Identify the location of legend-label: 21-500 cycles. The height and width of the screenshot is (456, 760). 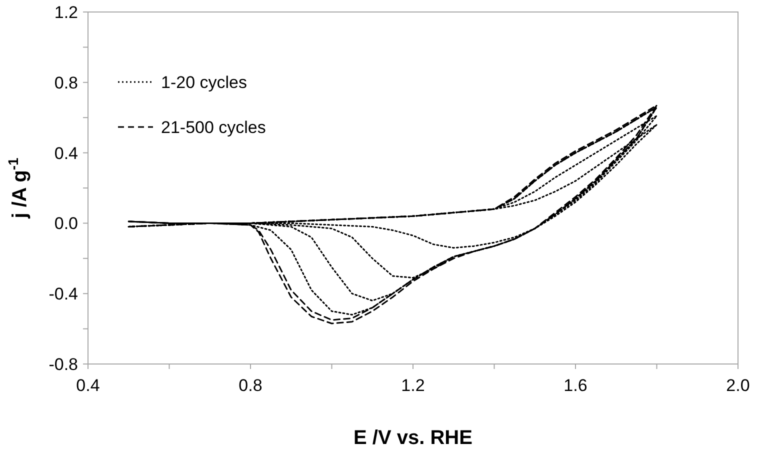
(213, 127).